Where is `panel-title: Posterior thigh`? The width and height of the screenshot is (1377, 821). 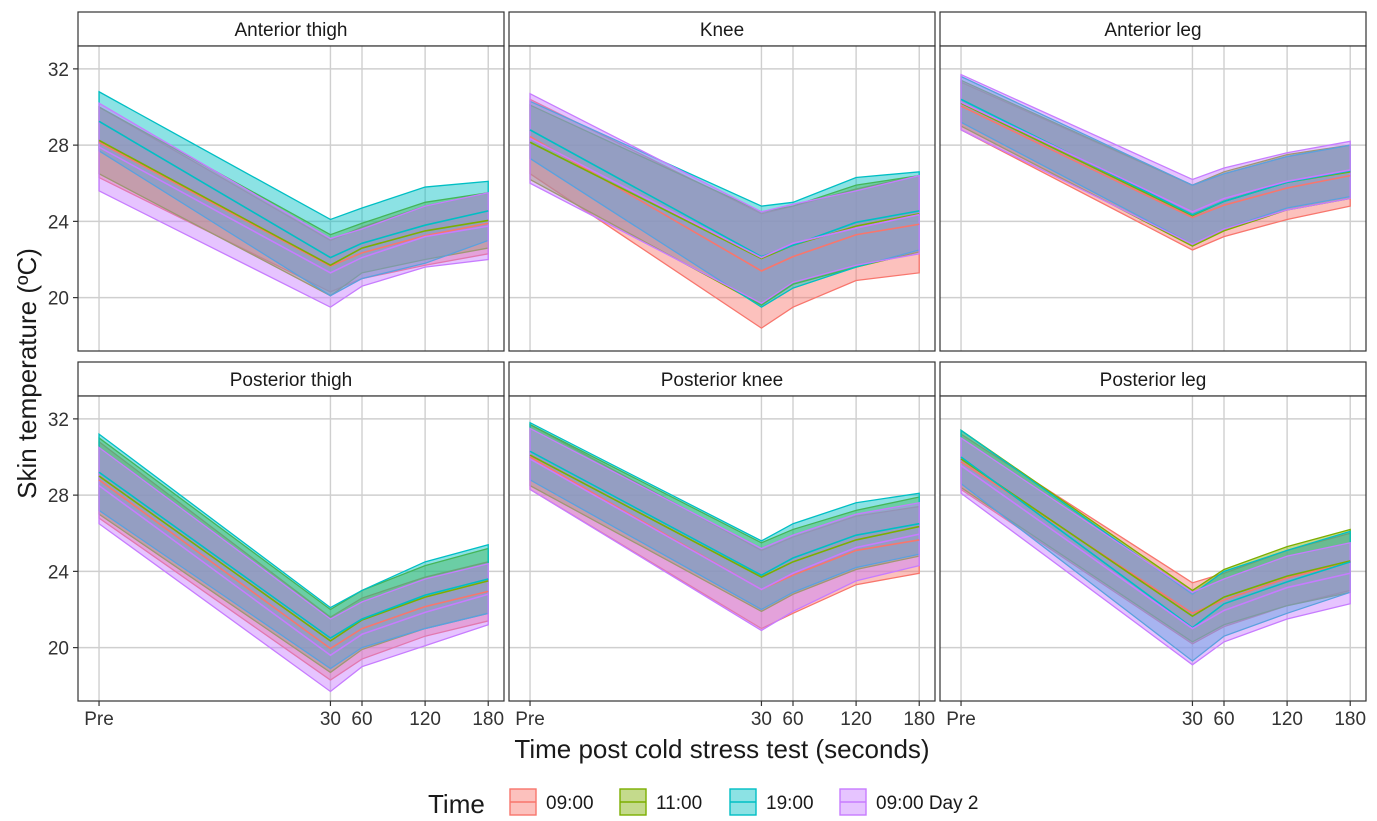
panel-title: Posterior thigh is located at coordinates (291, 380).